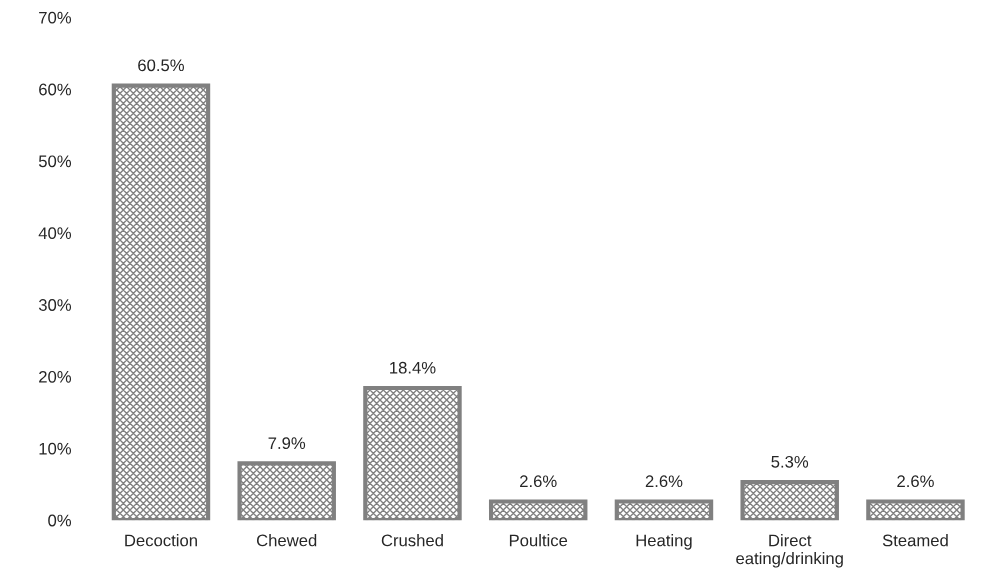  What do you see at coordinates (55, 376) in the screenshot?
I see `y-tick-label: 20%` at bounding box center [55, 376].